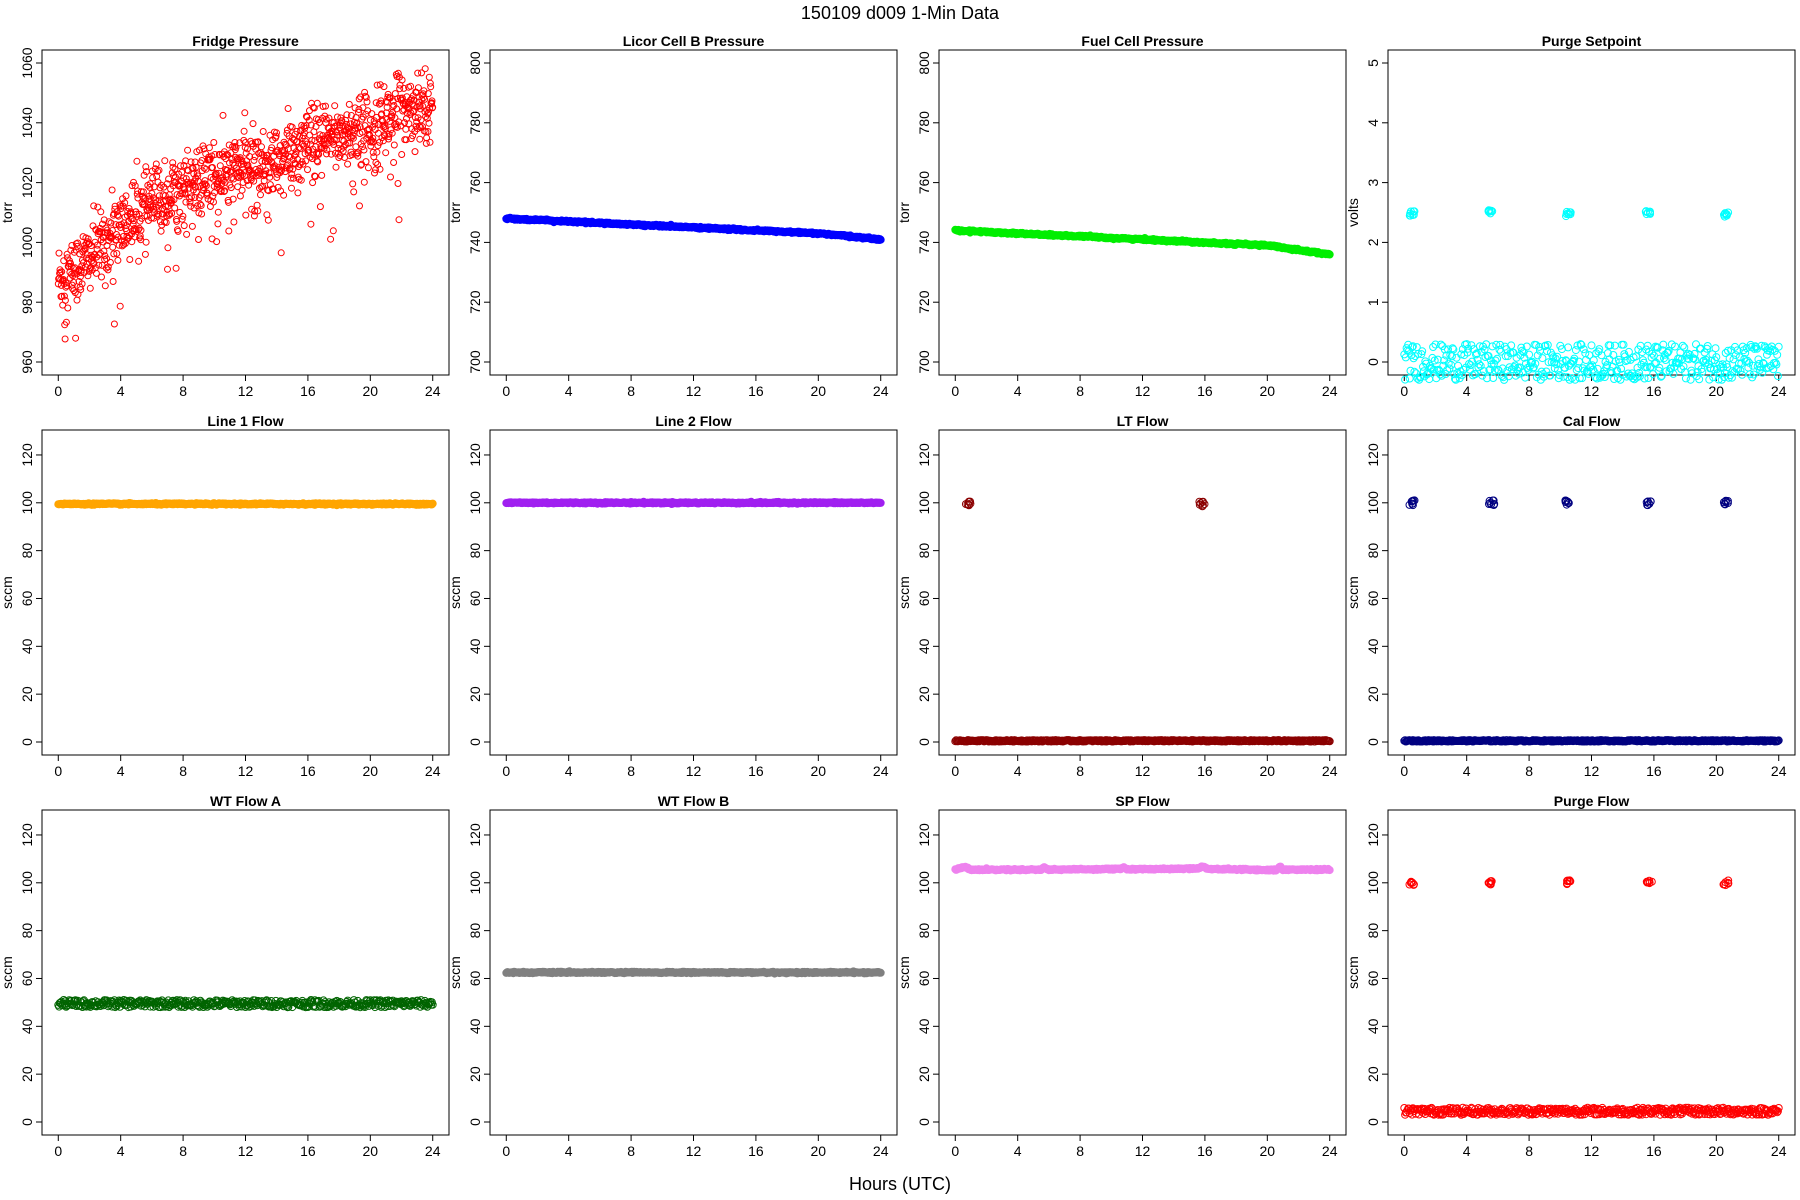 This screenshot has height=1200, width=1800. I want to click on panel-title: Line 2 Flow, so click(693, 421).